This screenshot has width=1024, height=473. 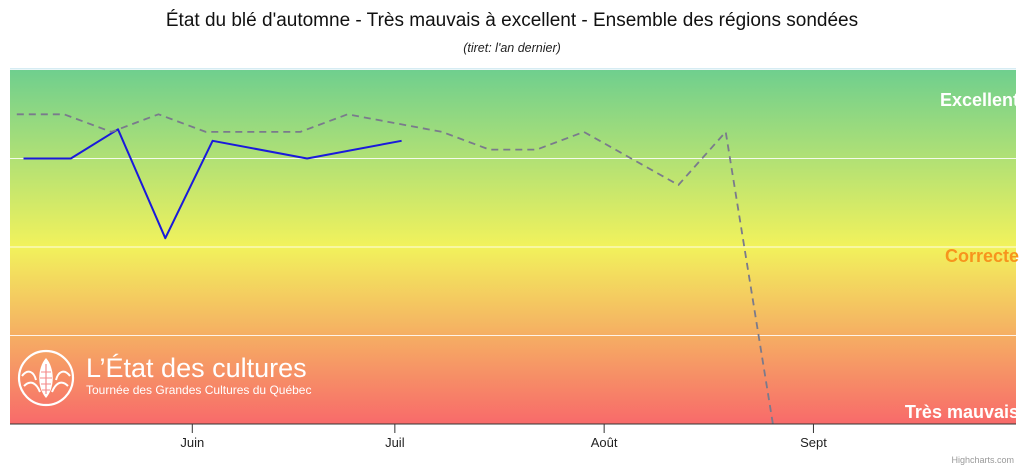 What do you see at coordinates (962, 412) in the screenshot?
I see `band-label: Très mauvais` at bounding box center [962, 412].